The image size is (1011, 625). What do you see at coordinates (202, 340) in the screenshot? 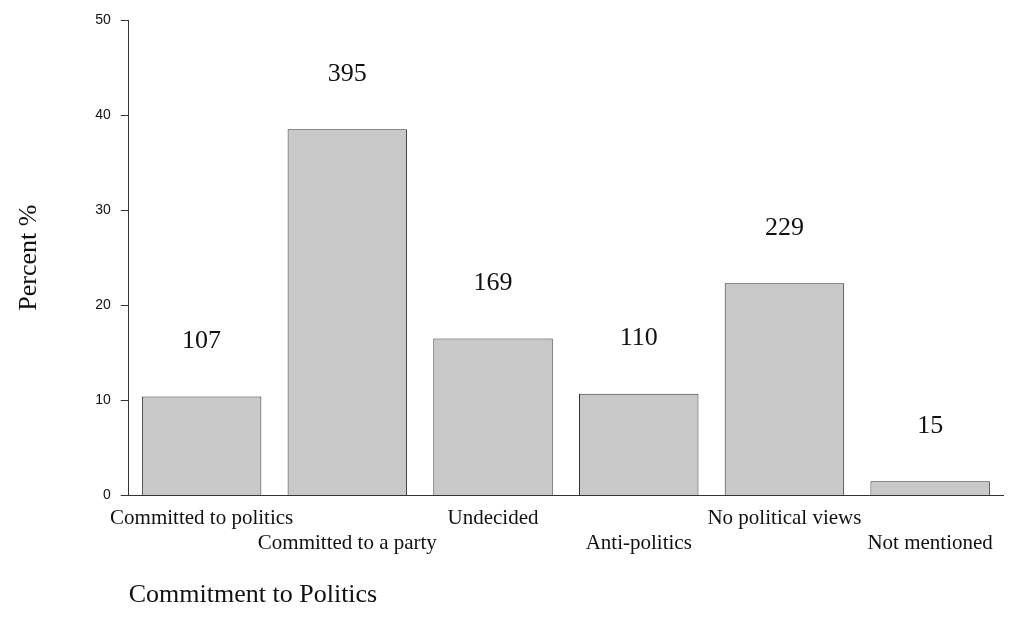
I see `annotation: 107` at bounding box center [202, 340].